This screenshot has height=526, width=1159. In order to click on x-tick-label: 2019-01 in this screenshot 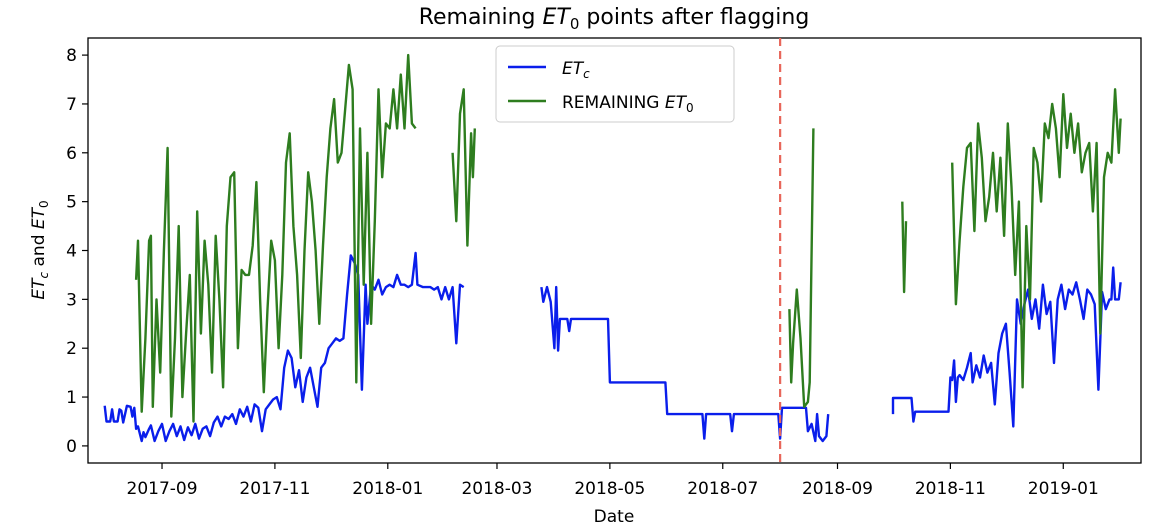, I will do `click(1063, 489)`.